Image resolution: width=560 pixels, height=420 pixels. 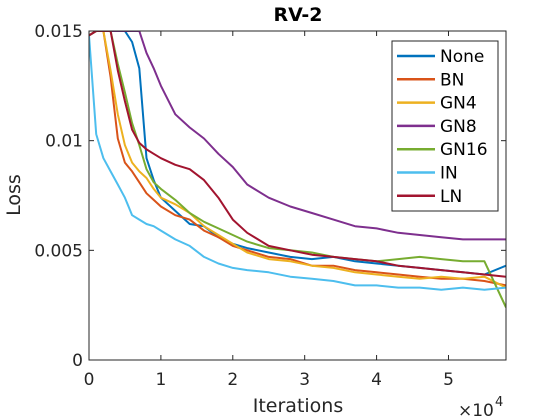 What do you see at coordinates (451, 197) in the screenshot?
I see `legend-label-ln: LN` at bounding box center [451, 197].